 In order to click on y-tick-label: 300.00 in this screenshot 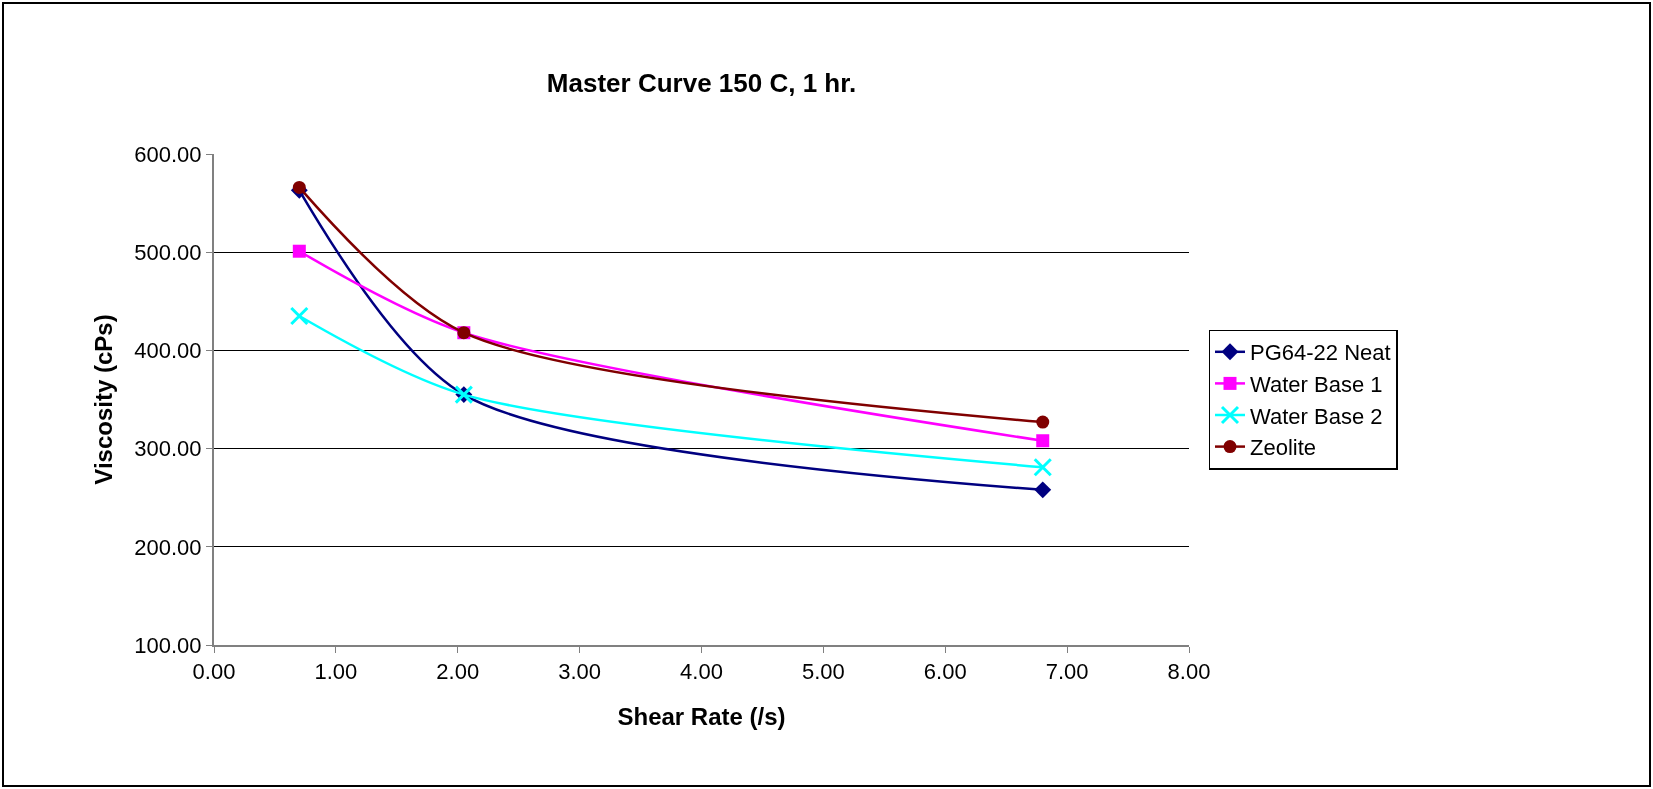, I will do `click(168, 449)`.